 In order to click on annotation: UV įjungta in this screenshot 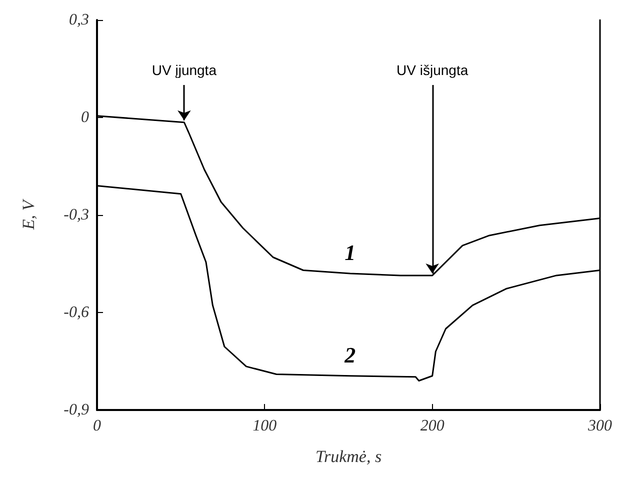, I will do `click(184, 70)`.